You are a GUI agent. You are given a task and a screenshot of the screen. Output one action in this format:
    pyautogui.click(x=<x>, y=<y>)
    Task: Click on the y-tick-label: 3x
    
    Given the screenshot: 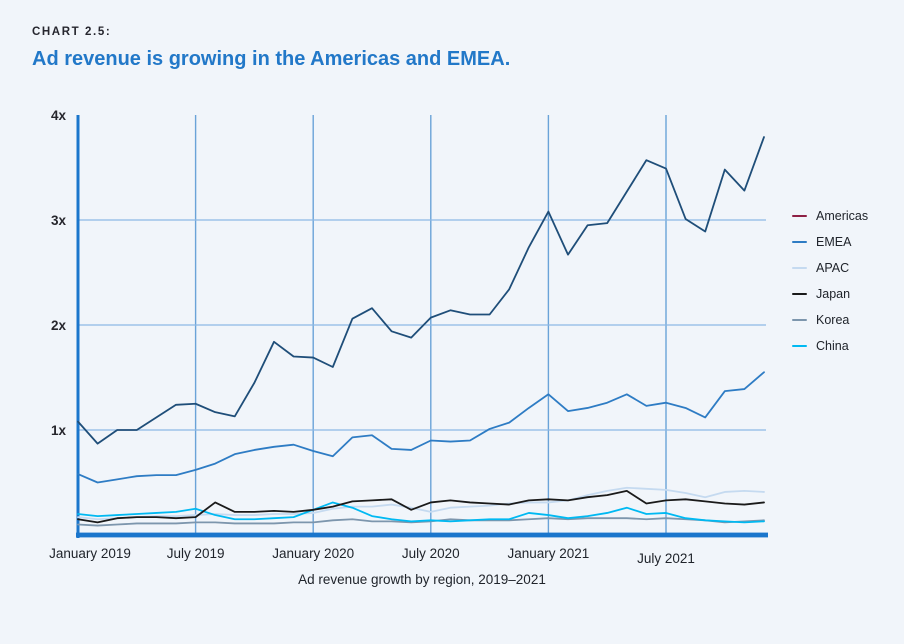 What is the action you would take?
    pyautogui.click(x=59, y=220)
    